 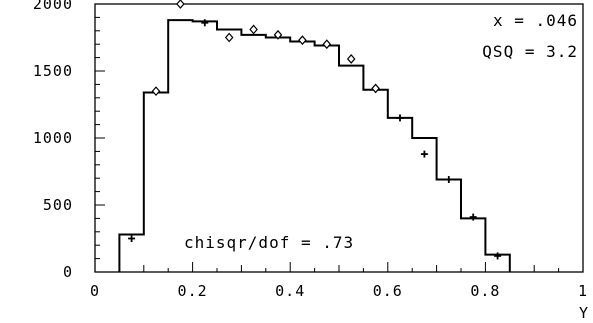 I want to click on annotation-qsq-value: QSQ = 3.2, so click(x=530, y=51).